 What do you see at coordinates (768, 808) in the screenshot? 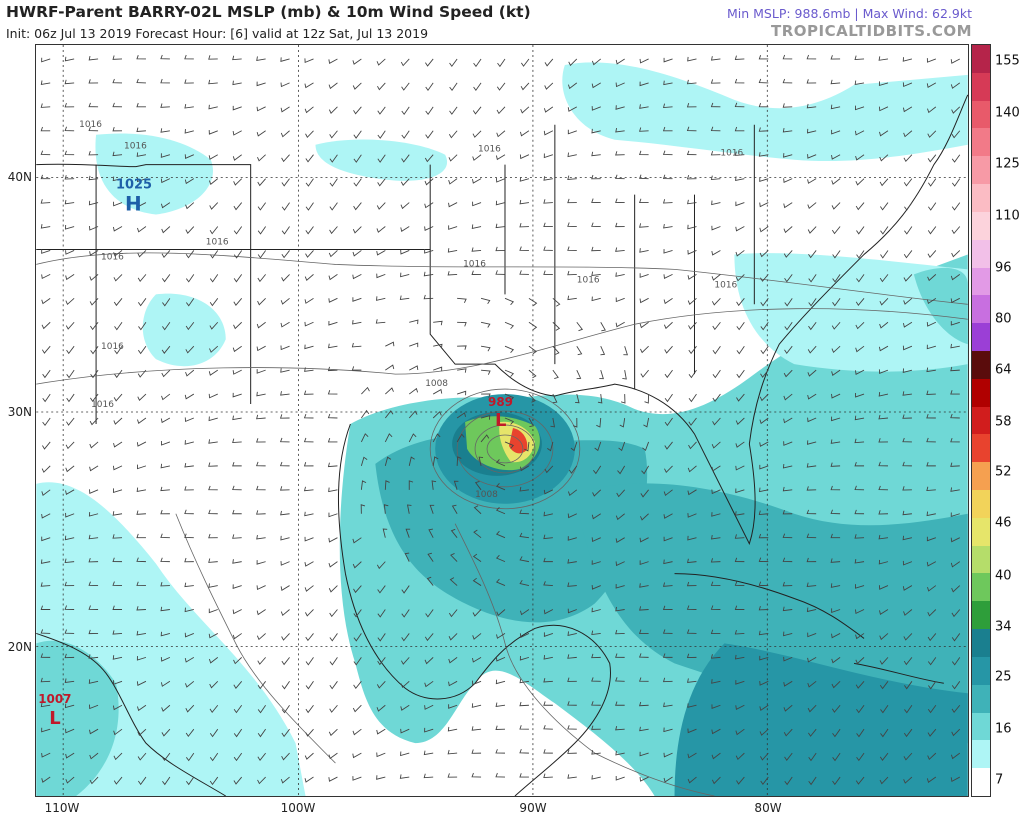
I see `lon-label-80w: 80W` at bounding box center [768, 808].